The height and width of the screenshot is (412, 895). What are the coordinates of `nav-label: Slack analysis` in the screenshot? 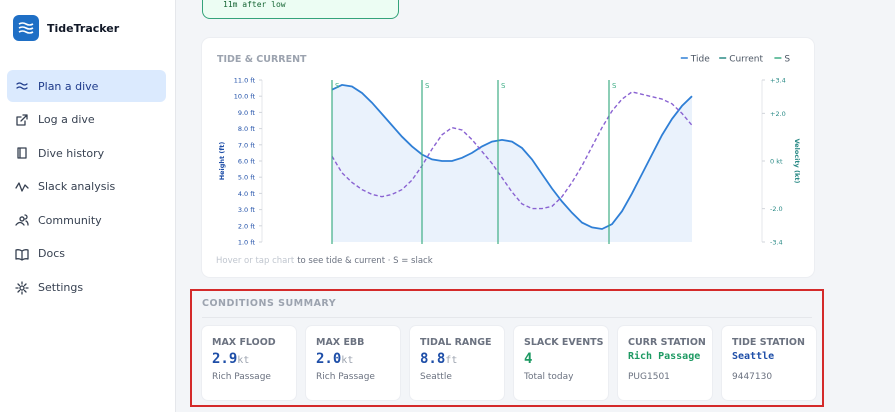 It's located at (77, 187).